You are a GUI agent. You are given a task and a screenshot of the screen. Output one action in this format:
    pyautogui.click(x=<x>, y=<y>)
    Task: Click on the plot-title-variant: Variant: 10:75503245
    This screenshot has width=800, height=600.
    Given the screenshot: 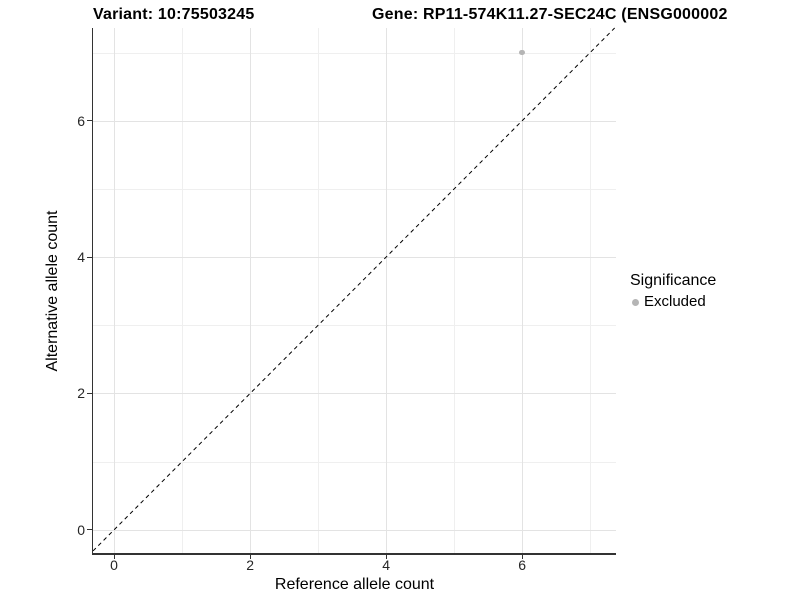 What is the action you would take?
    pyautogui.click(x=174, y=14)
    